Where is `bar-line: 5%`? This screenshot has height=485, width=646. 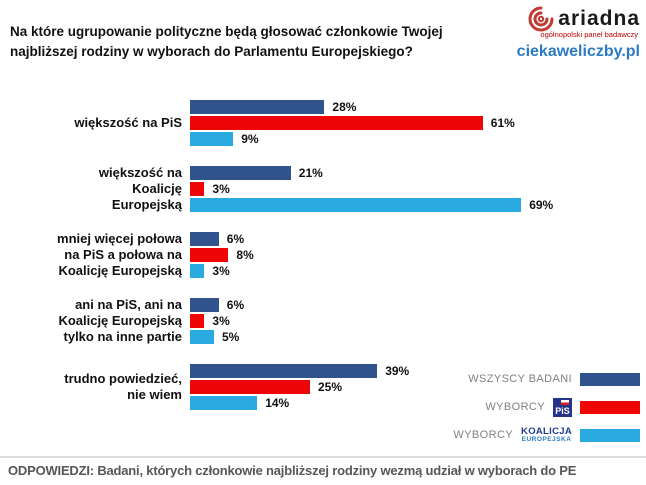 bar-line: 5% is located at coordinates (217, 337).